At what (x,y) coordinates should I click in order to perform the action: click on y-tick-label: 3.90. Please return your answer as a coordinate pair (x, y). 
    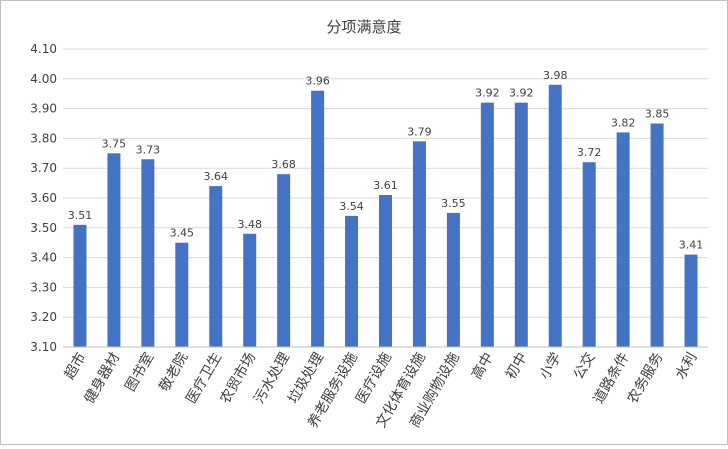
    Looking at the image, I should click on (43, 109).